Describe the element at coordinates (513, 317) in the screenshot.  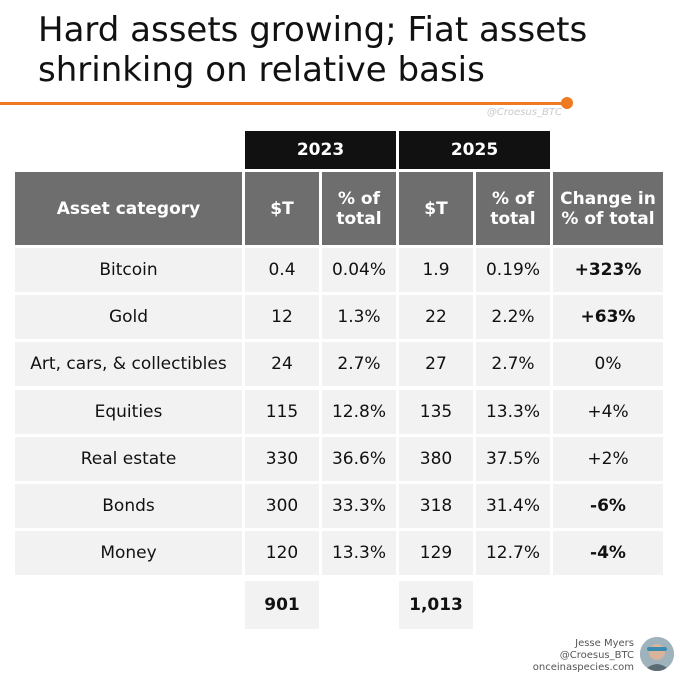
I see `table-cell: 2.2%` at that location.